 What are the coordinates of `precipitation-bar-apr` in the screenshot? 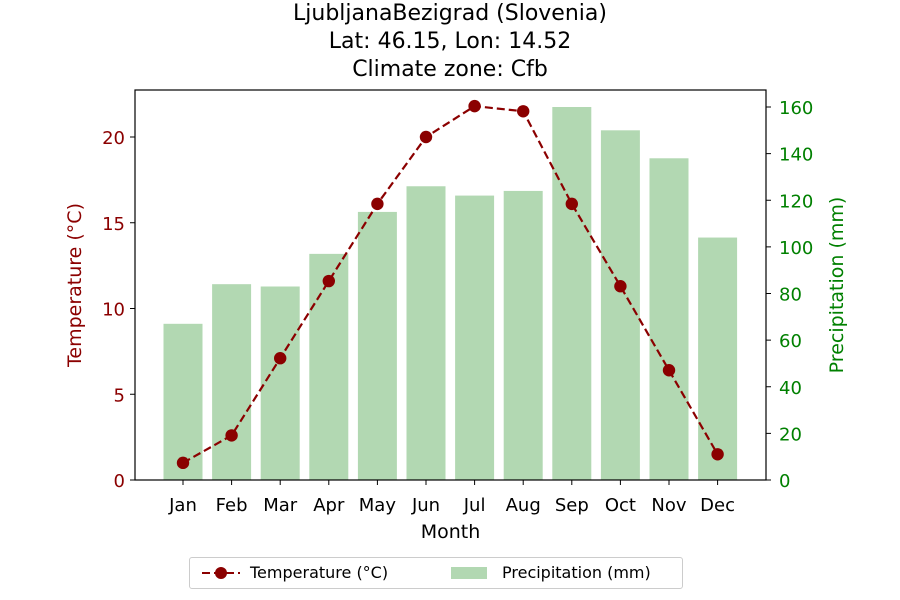 It's located at (329, 366).